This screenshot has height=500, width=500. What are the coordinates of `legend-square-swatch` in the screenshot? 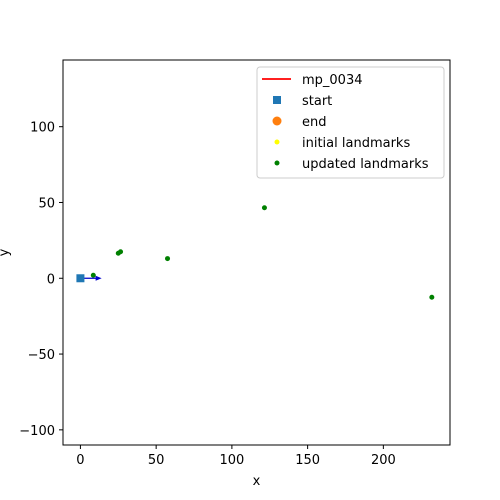 It's located at (277, 100).